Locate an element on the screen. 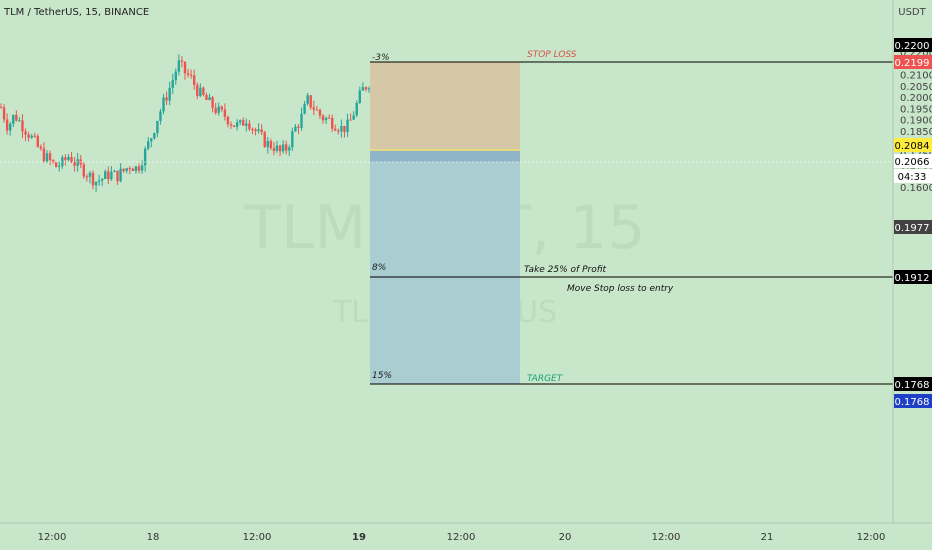  price-tag-value: 0.1912 is located at coordinates (912, 278).